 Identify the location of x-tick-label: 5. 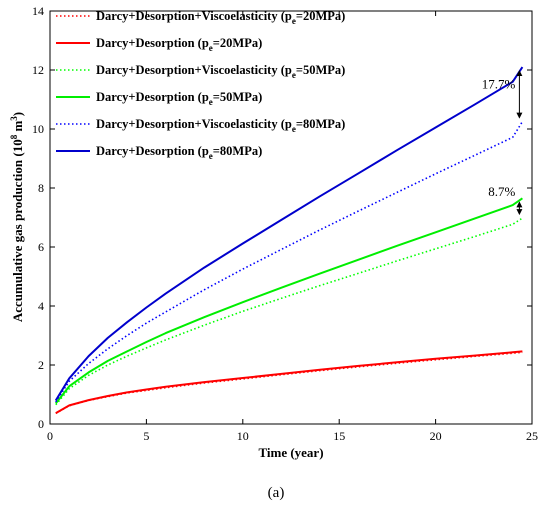
(146, 436).